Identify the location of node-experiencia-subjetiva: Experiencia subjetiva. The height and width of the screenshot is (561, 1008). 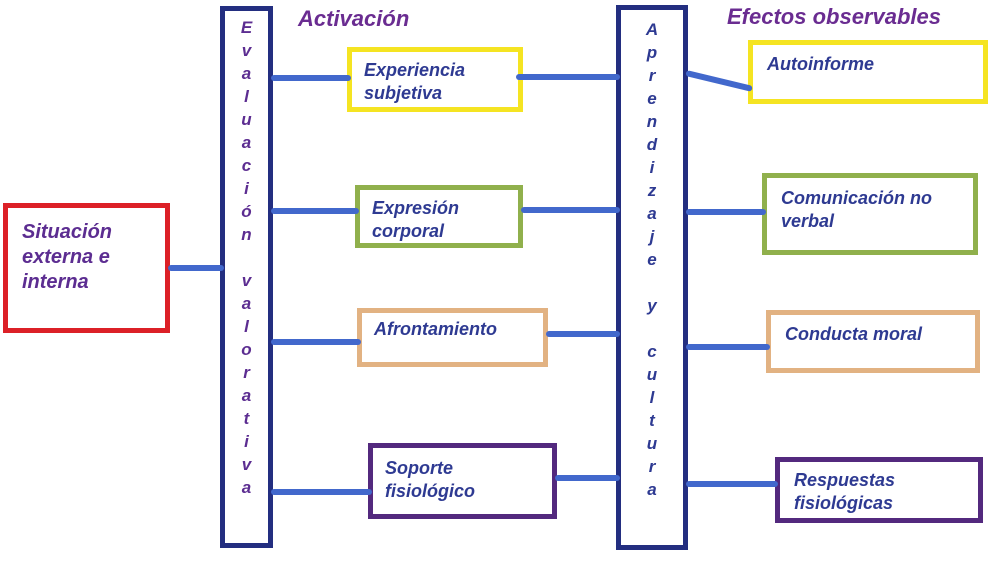
(435, 79).